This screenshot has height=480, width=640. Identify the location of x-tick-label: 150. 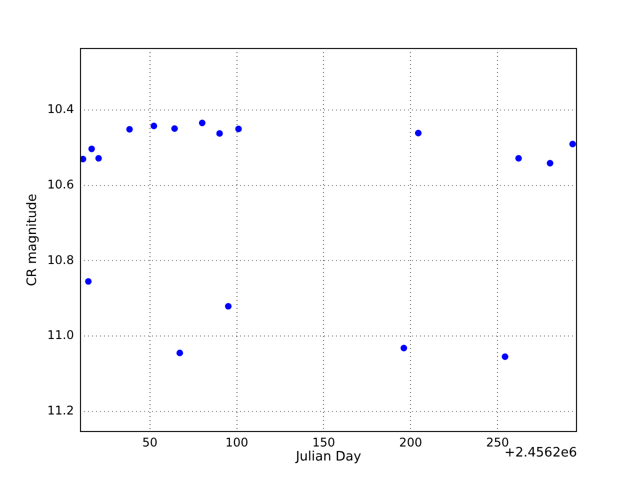
(324, 442).